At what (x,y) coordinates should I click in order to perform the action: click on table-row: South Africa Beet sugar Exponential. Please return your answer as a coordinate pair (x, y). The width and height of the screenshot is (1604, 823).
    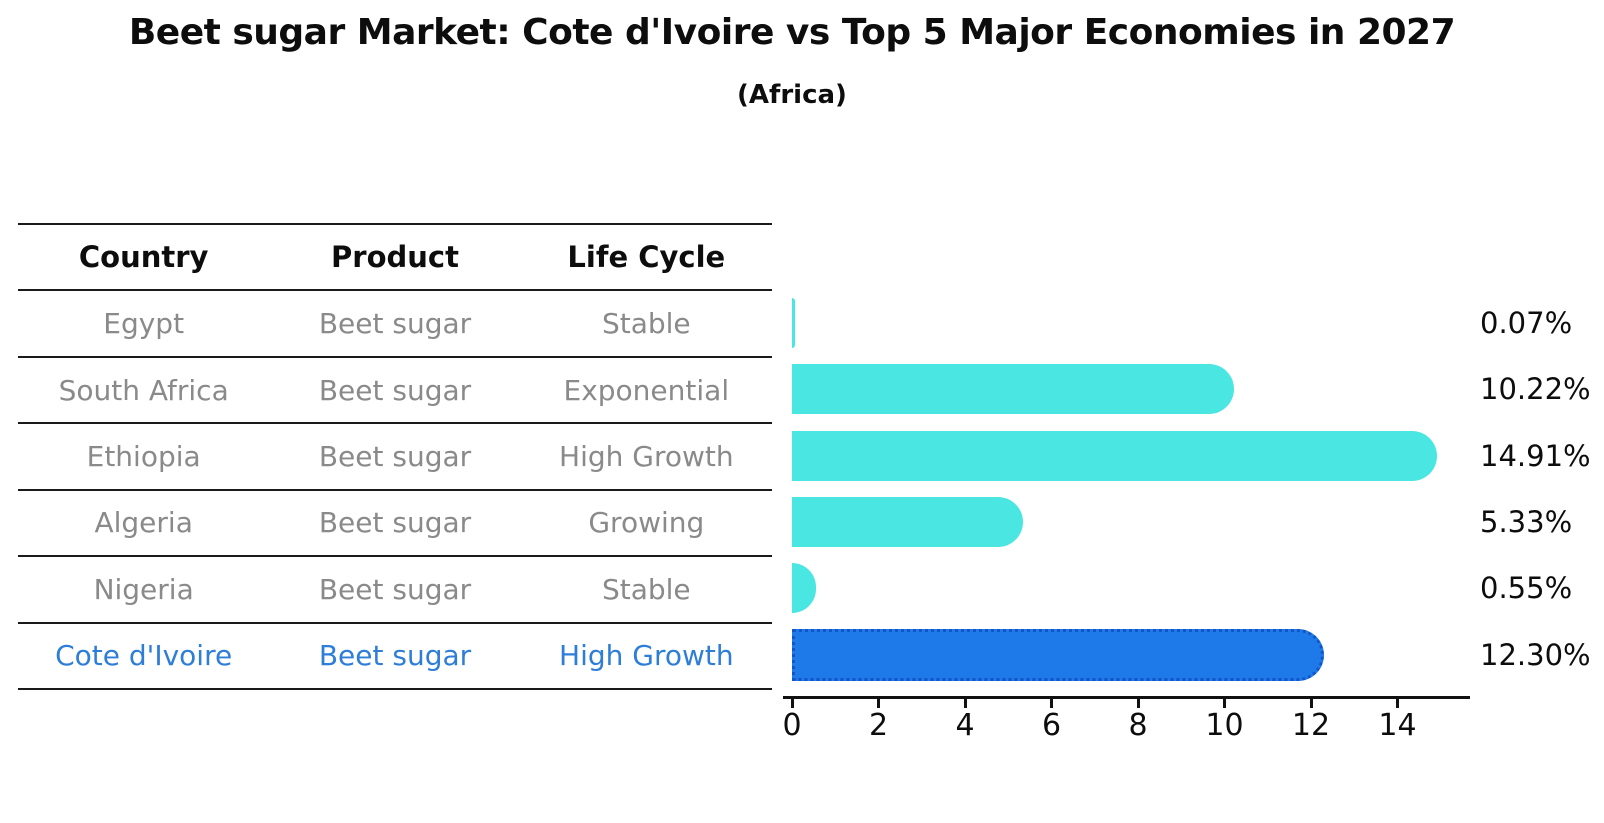
    Looking at the image, I should click on (395, 388).